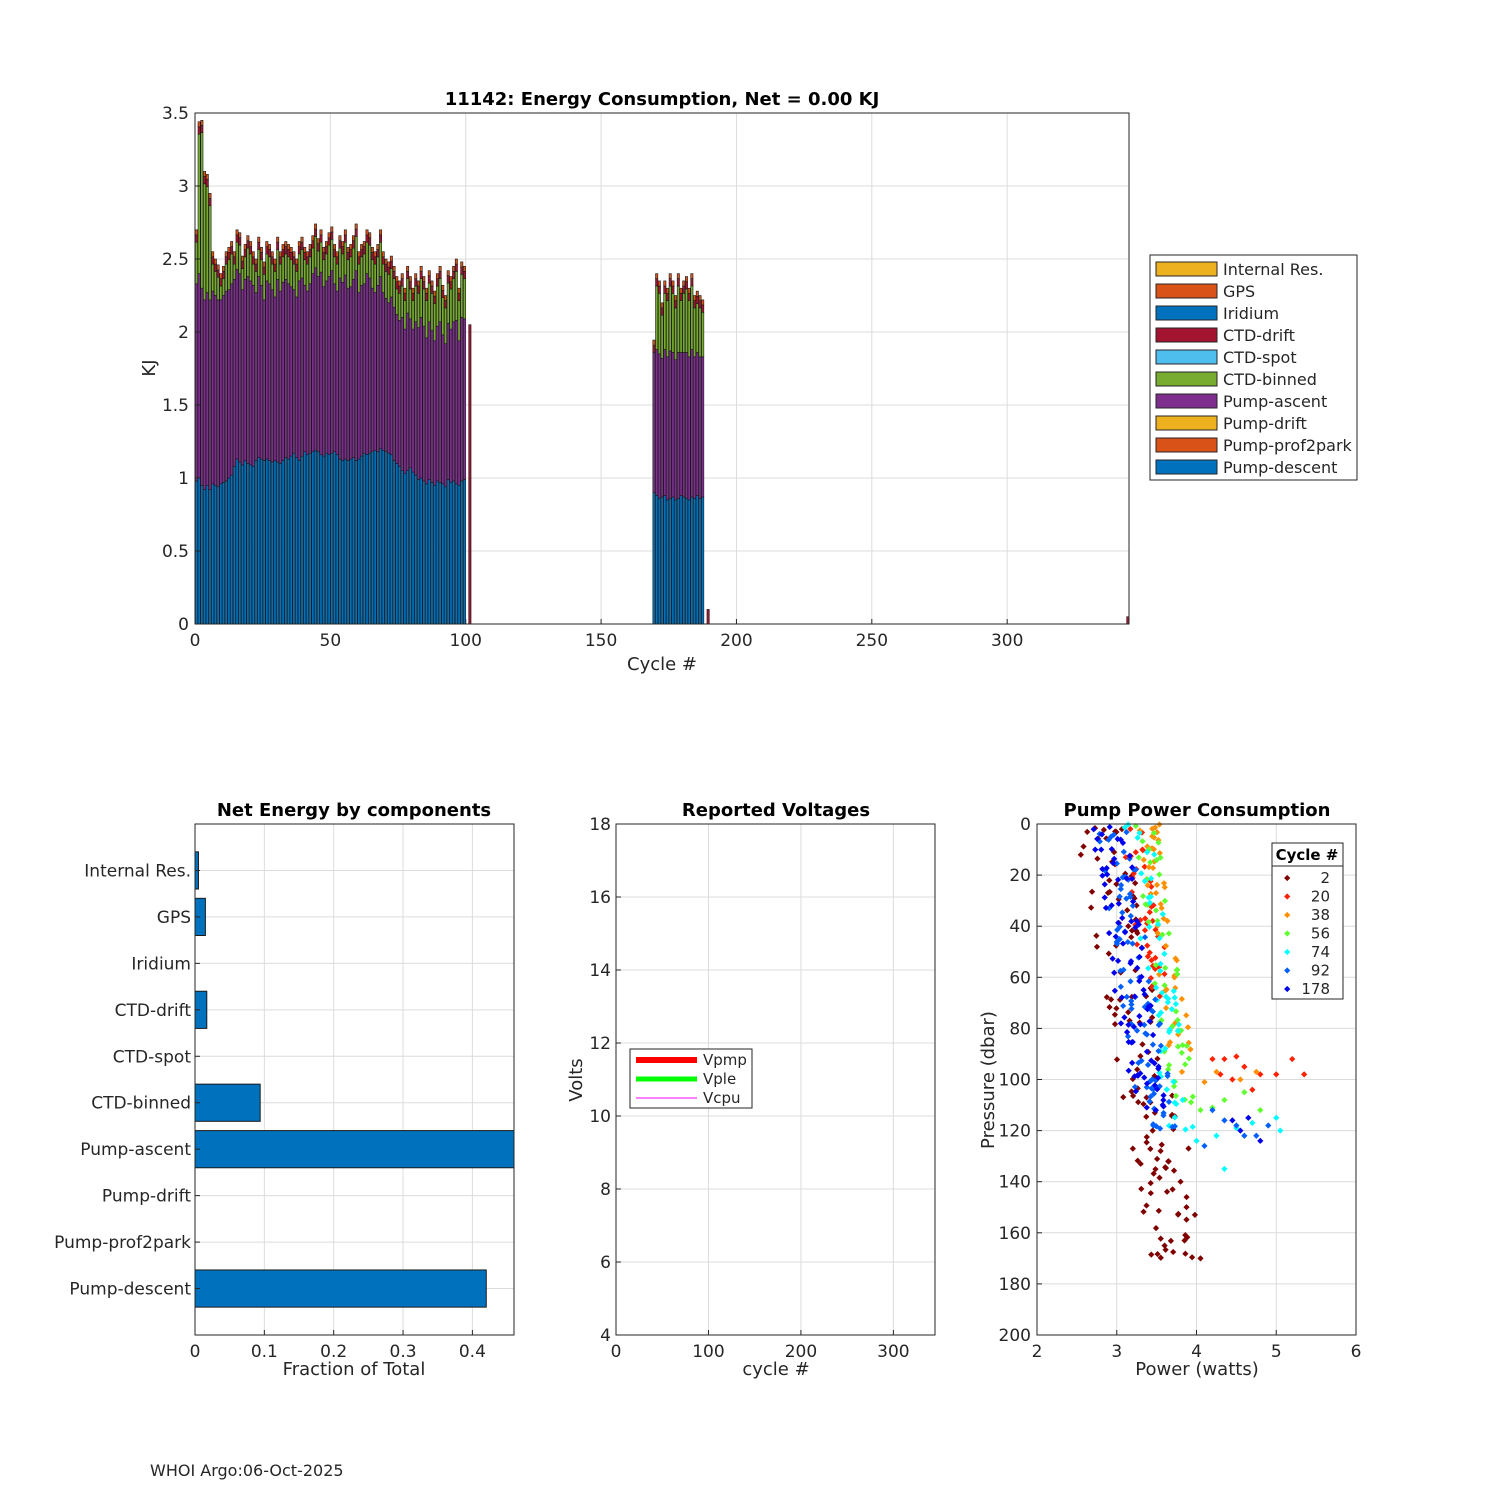 This screenshot has width=1500, height=1500. I want to click on pump-x-tick-label: 3, so click(1116, 1352).